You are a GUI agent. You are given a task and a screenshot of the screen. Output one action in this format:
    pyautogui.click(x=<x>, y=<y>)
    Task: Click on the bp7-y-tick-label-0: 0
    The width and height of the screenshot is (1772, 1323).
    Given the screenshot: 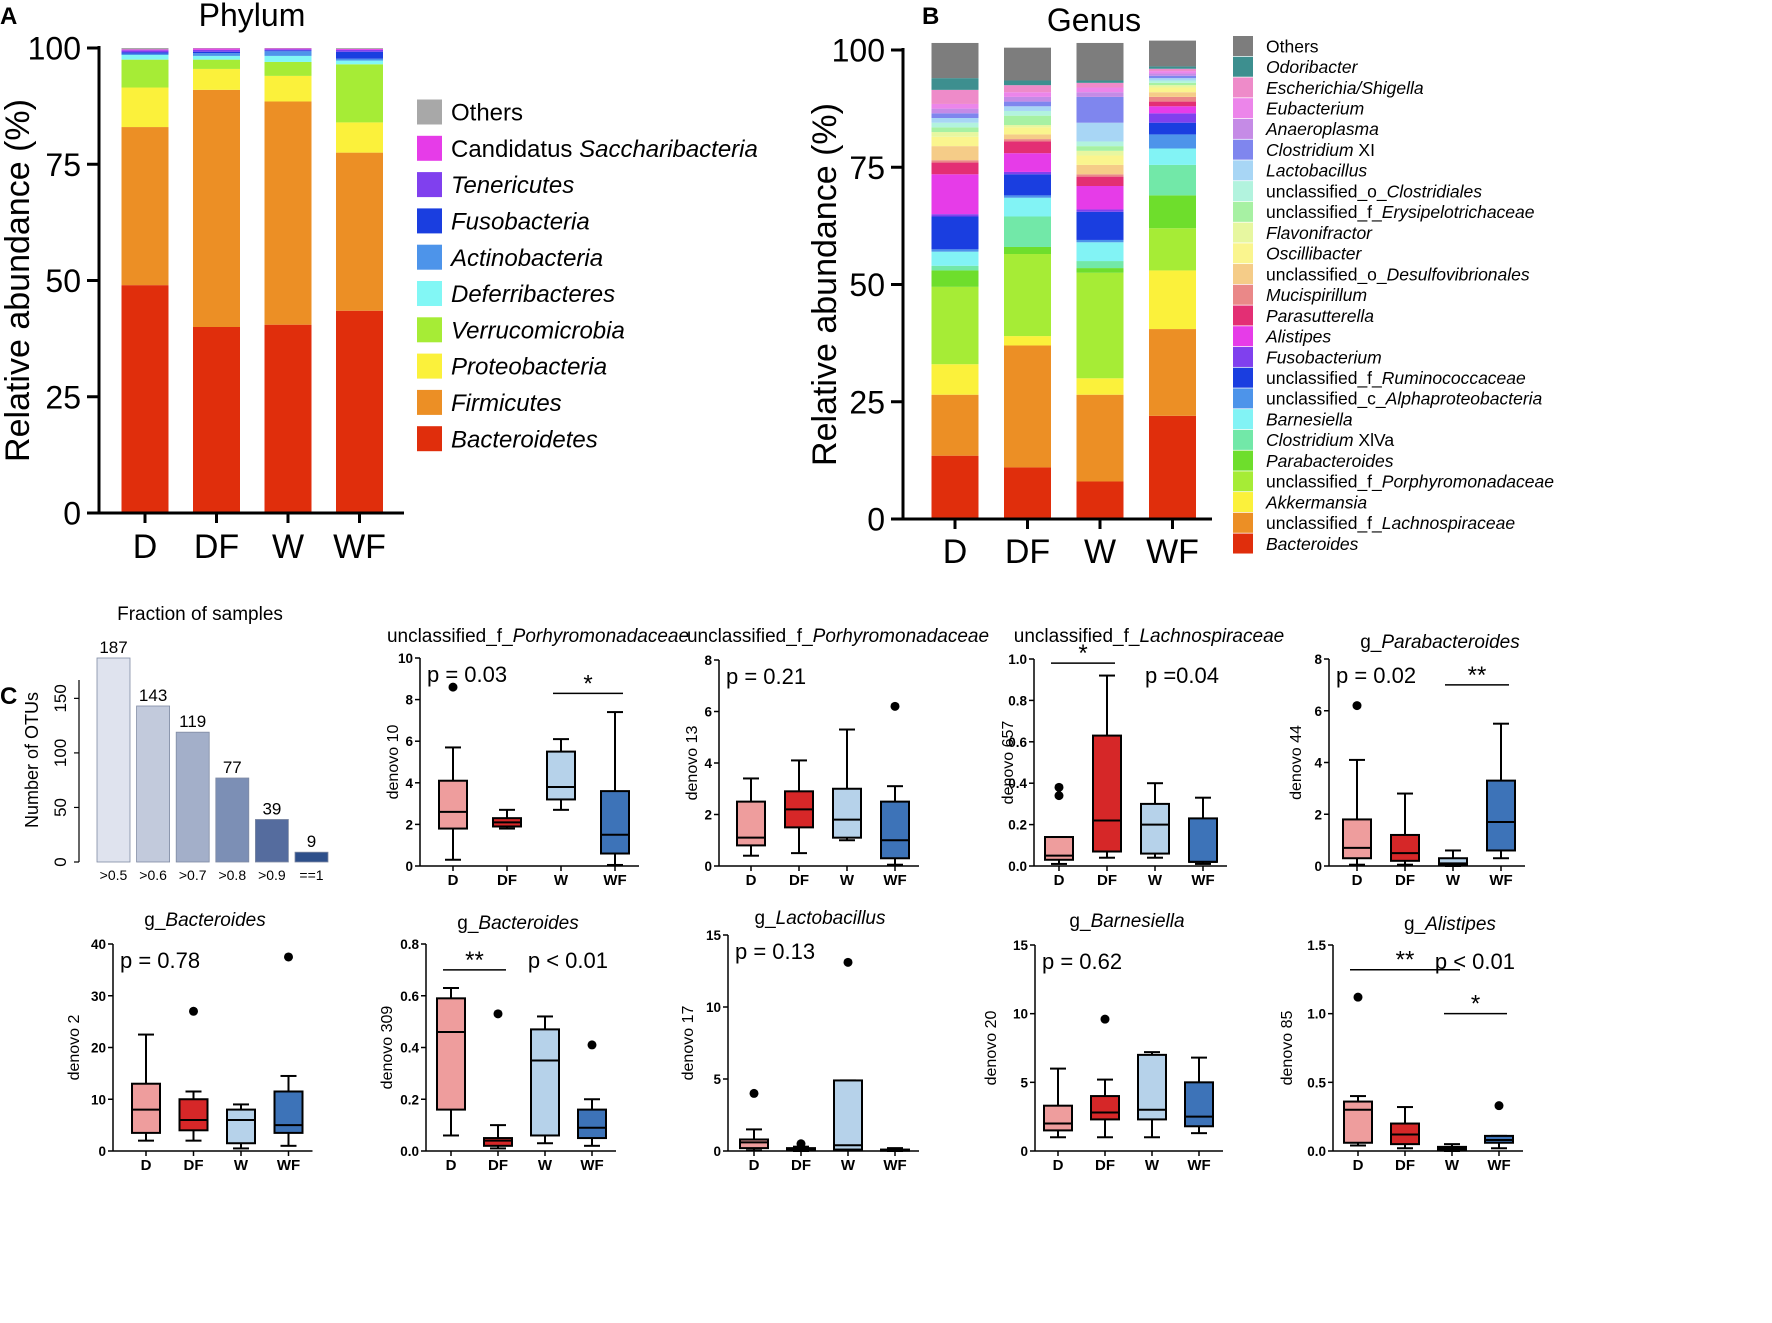 What is the action you would take?
    pyautogui.click(x=717, y=1151)
    